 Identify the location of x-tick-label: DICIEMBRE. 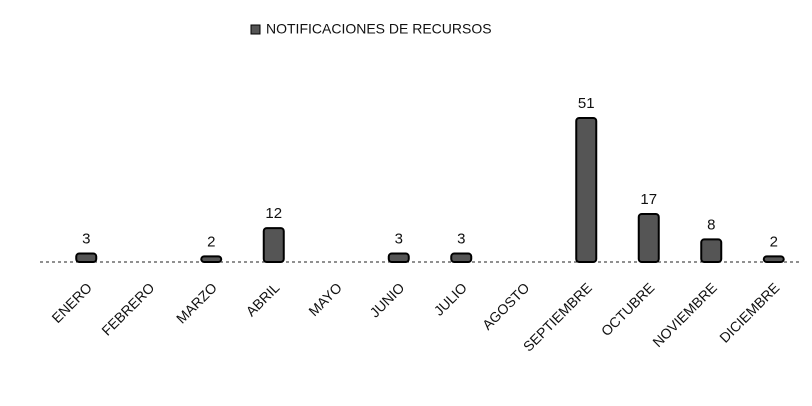
(749, 312).